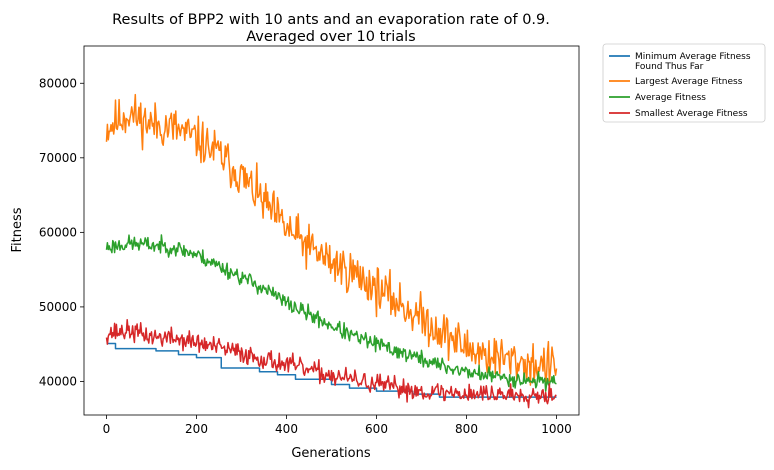 This screenshot has width=774, height=470. What do you see at coordinates (693, 57) in the screenshot?
I see `legend-label: Minimum Average Fitness` at bounding box center [693, 57].